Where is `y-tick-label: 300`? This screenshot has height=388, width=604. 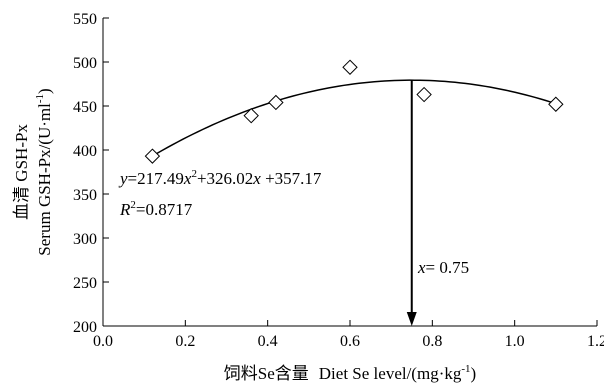 y-tick-label: 300 is located at coordinates (85, 239).